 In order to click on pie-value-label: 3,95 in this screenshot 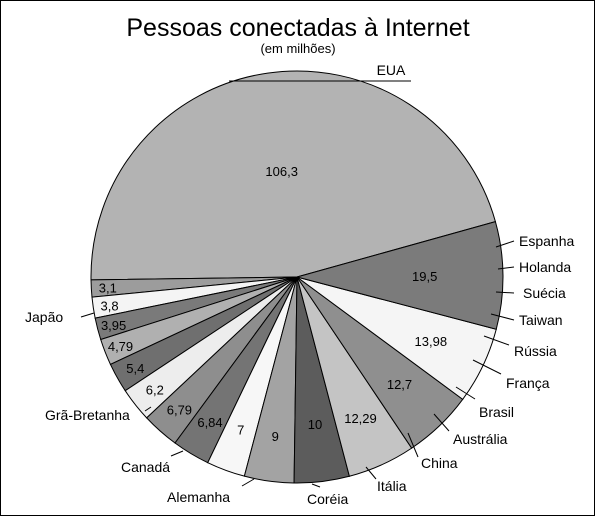, I will do `click(113, 325)`.